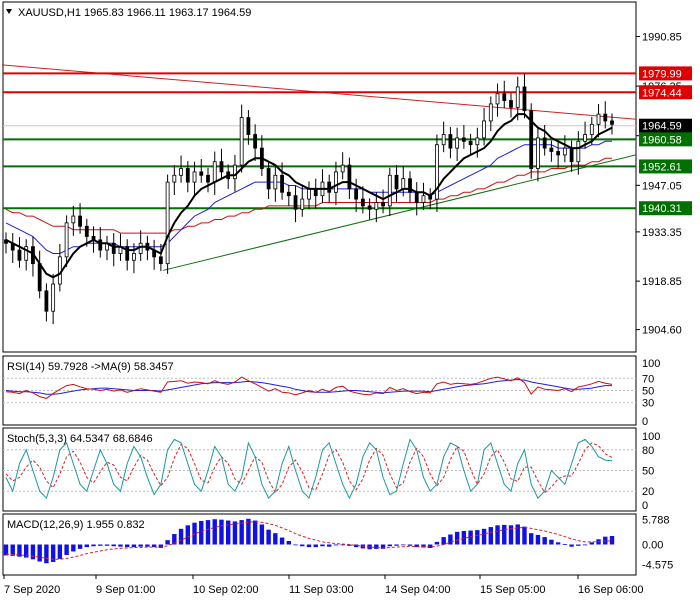 The width and height of the screenshot is (700, 600). I want to click on price-axis-label: 1933.35, so click(662, 233).